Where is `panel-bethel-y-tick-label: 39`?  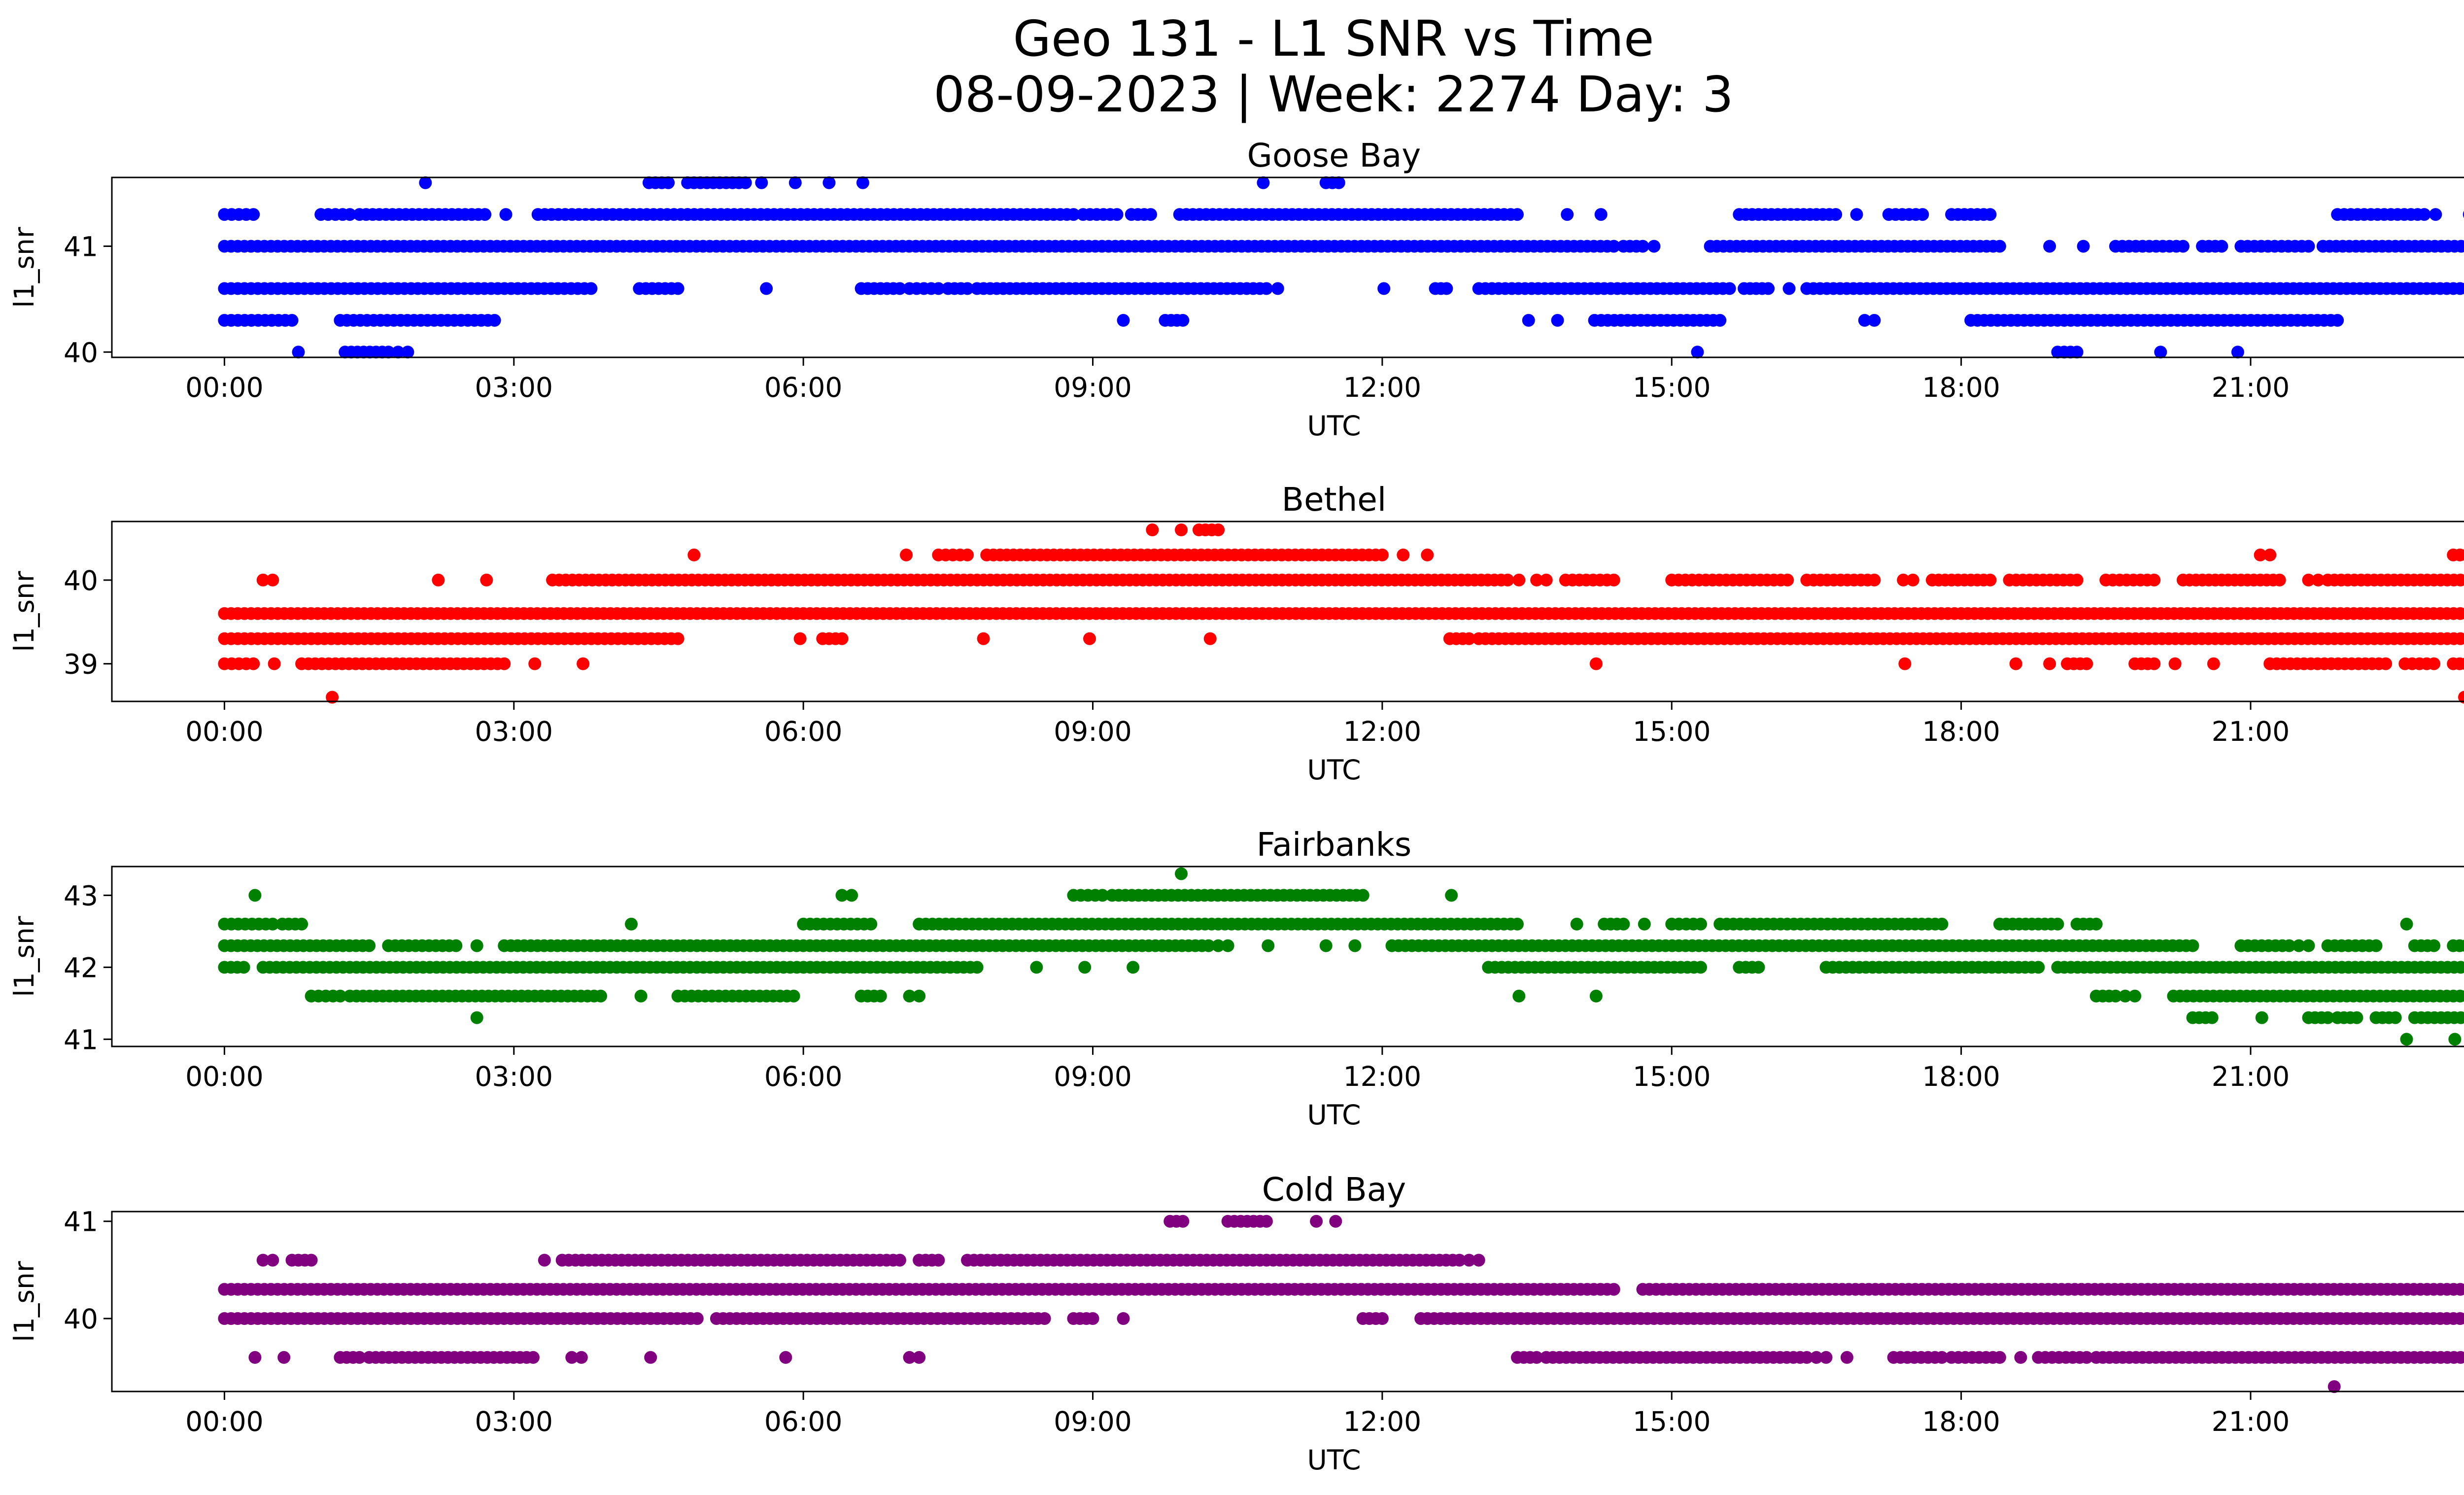 panel-bethel-y-tick-label: 39 is located at coordinates (81, 664).